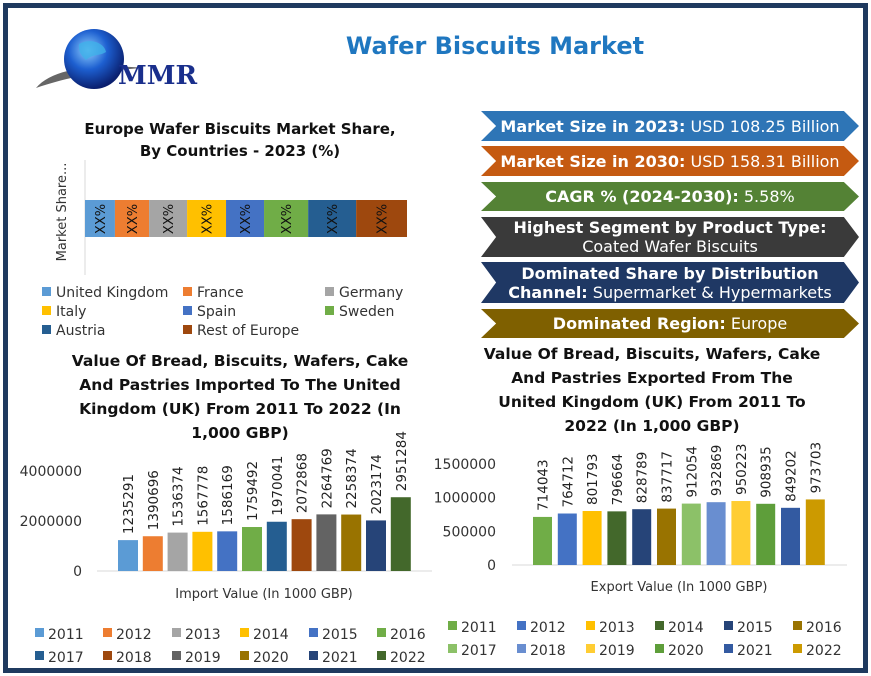  Describe the element at coordinates (51, 522) in the screenshot. I see `y-tick-label: 2000000` at that location.